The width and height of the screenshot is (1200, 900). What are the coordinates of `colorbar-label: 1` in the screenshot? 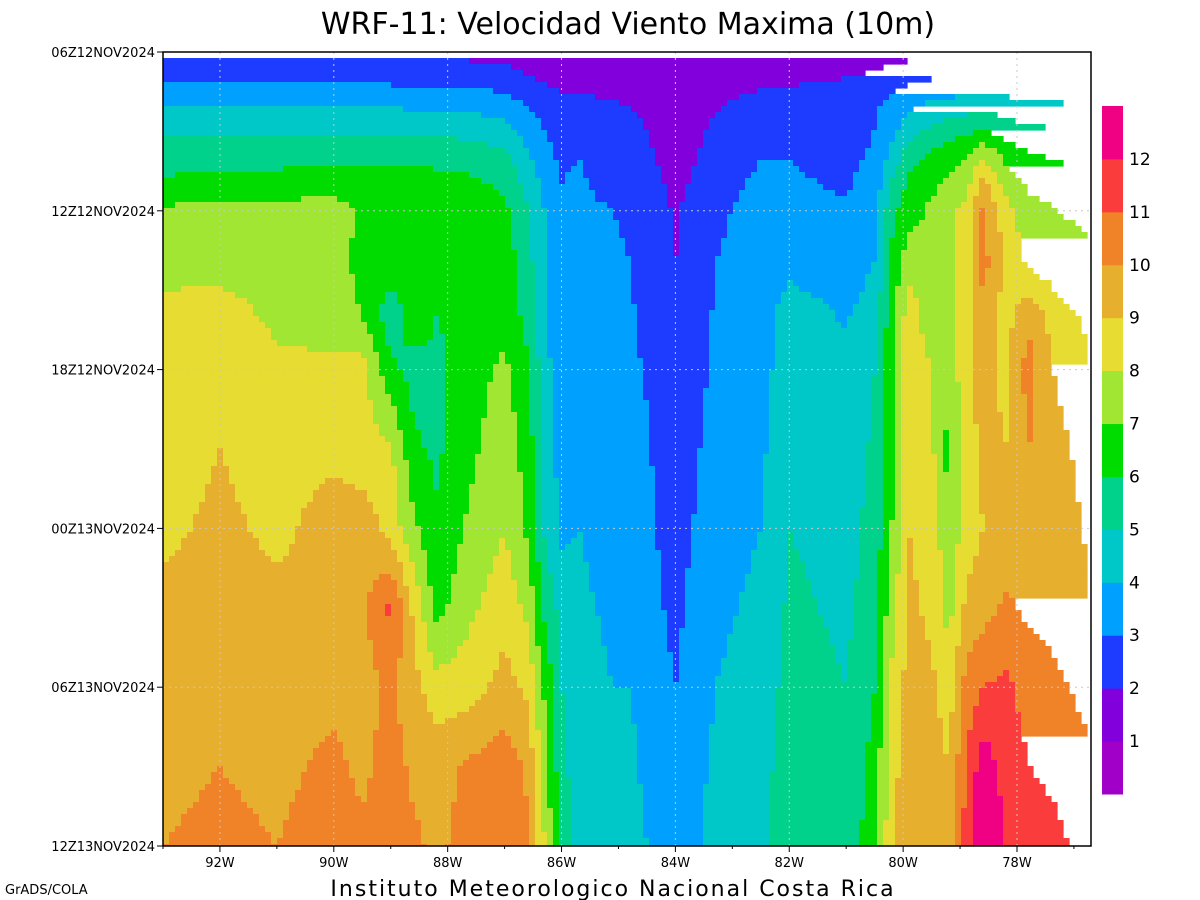 It's located at (1134, 742).